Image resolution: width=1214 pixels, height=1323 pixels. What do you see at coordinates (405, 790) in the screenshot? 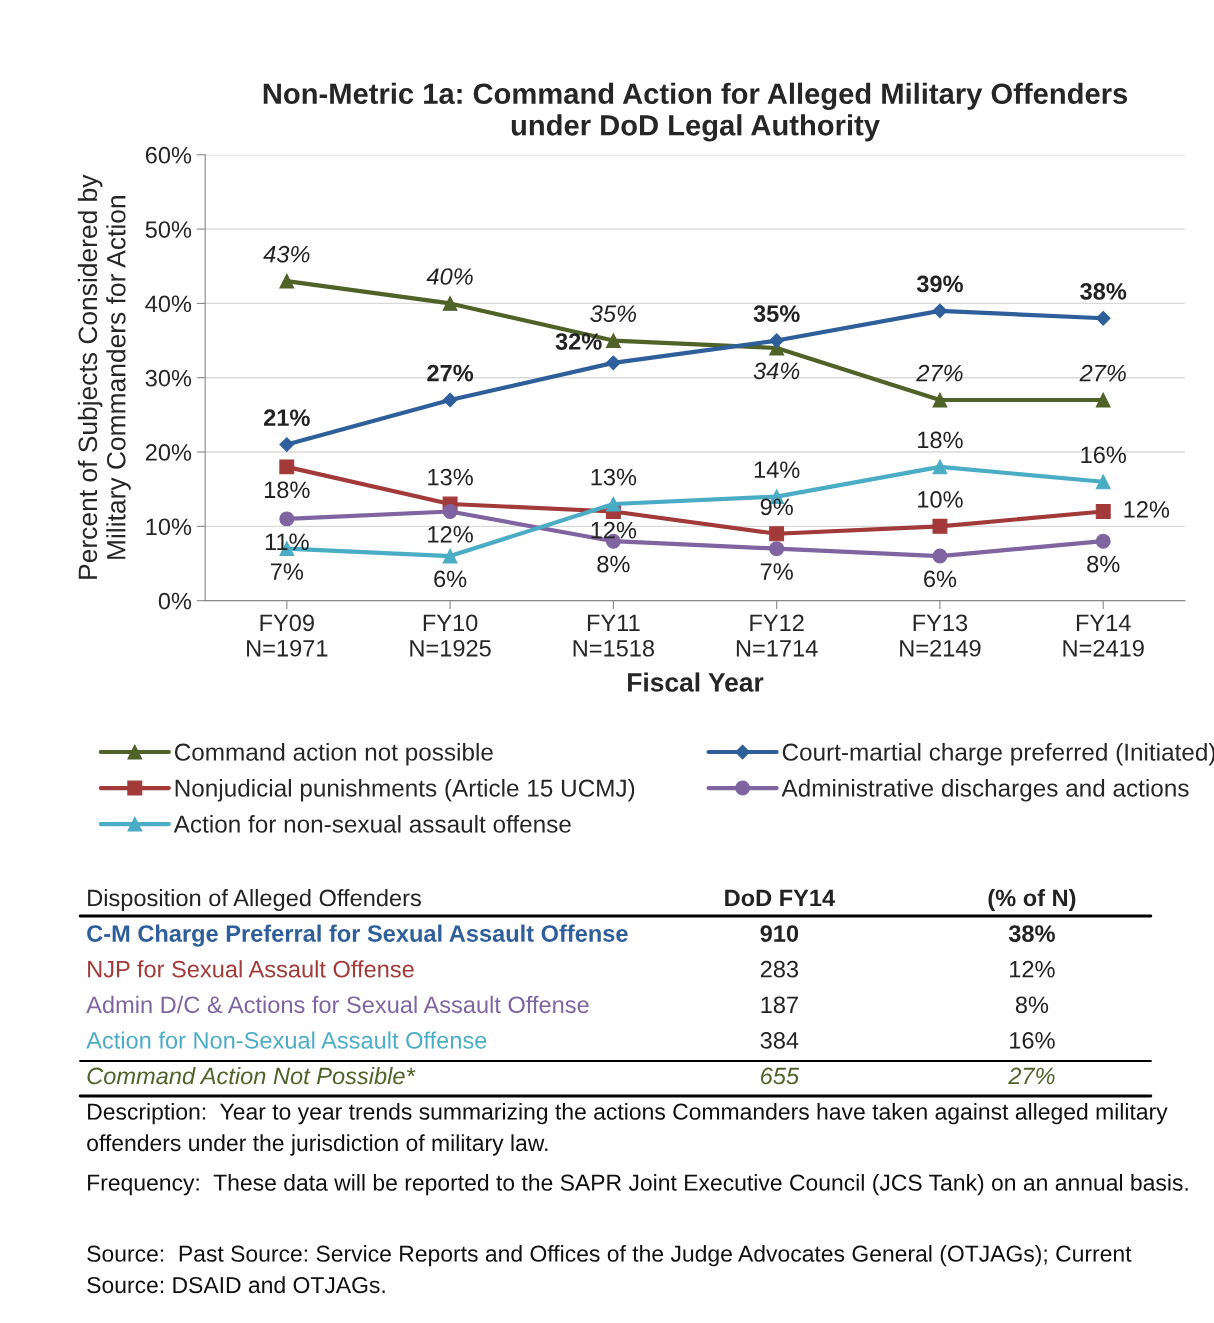
I see `legend-label: Nonjudicial punishments (Article 15 UCMJ)` at bounding box center [405, 790].